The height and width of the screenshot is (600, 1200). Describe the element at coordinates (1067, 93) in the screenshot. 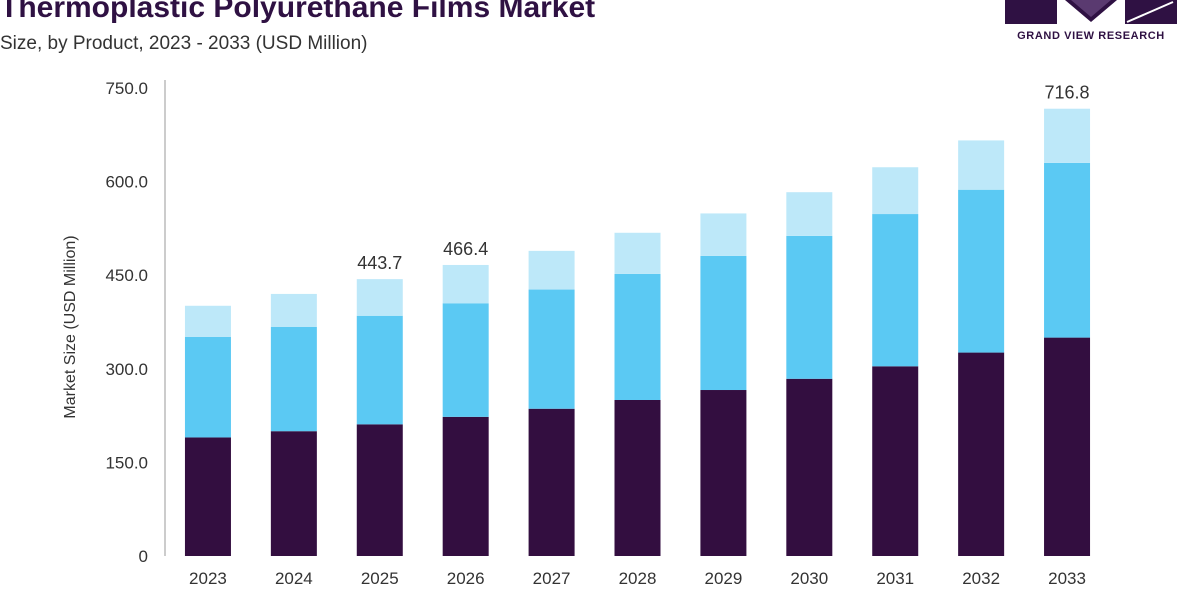

I see `data-label-2033: 716.8` at that location.